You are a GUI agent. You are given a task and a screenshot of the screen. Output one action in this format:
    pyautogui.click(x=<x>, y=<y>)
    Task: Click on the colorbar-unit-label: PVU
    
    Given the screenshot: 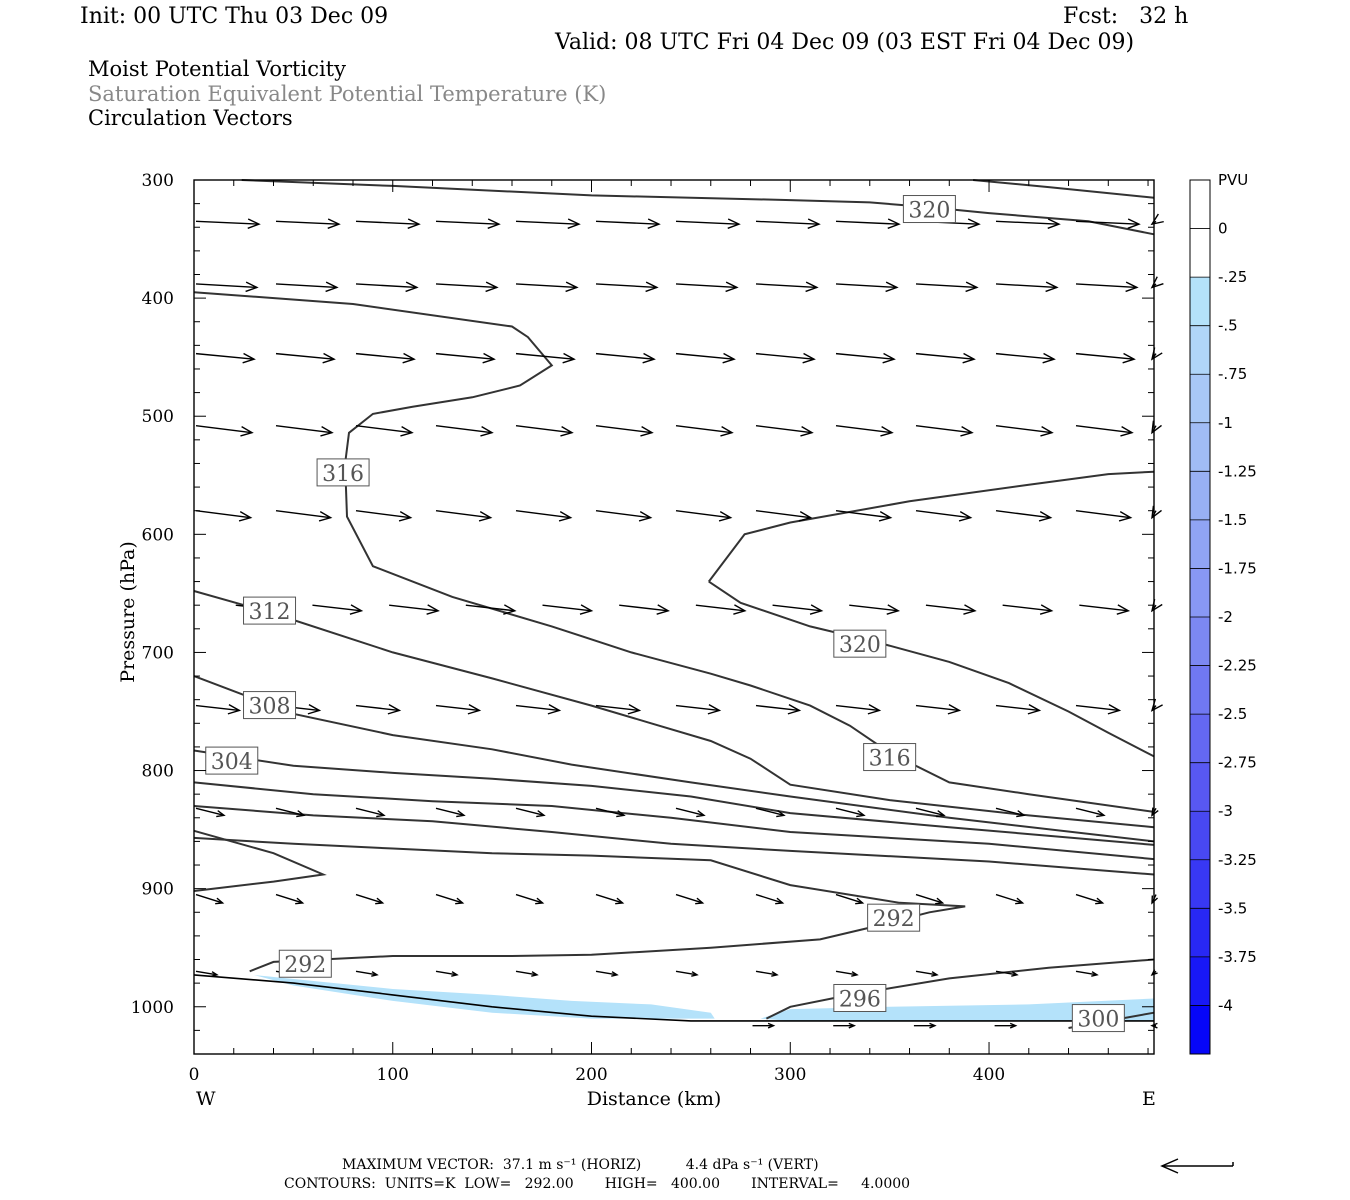 What is the action you would take?
    pyautogui.click(x=1233, y=180)
    